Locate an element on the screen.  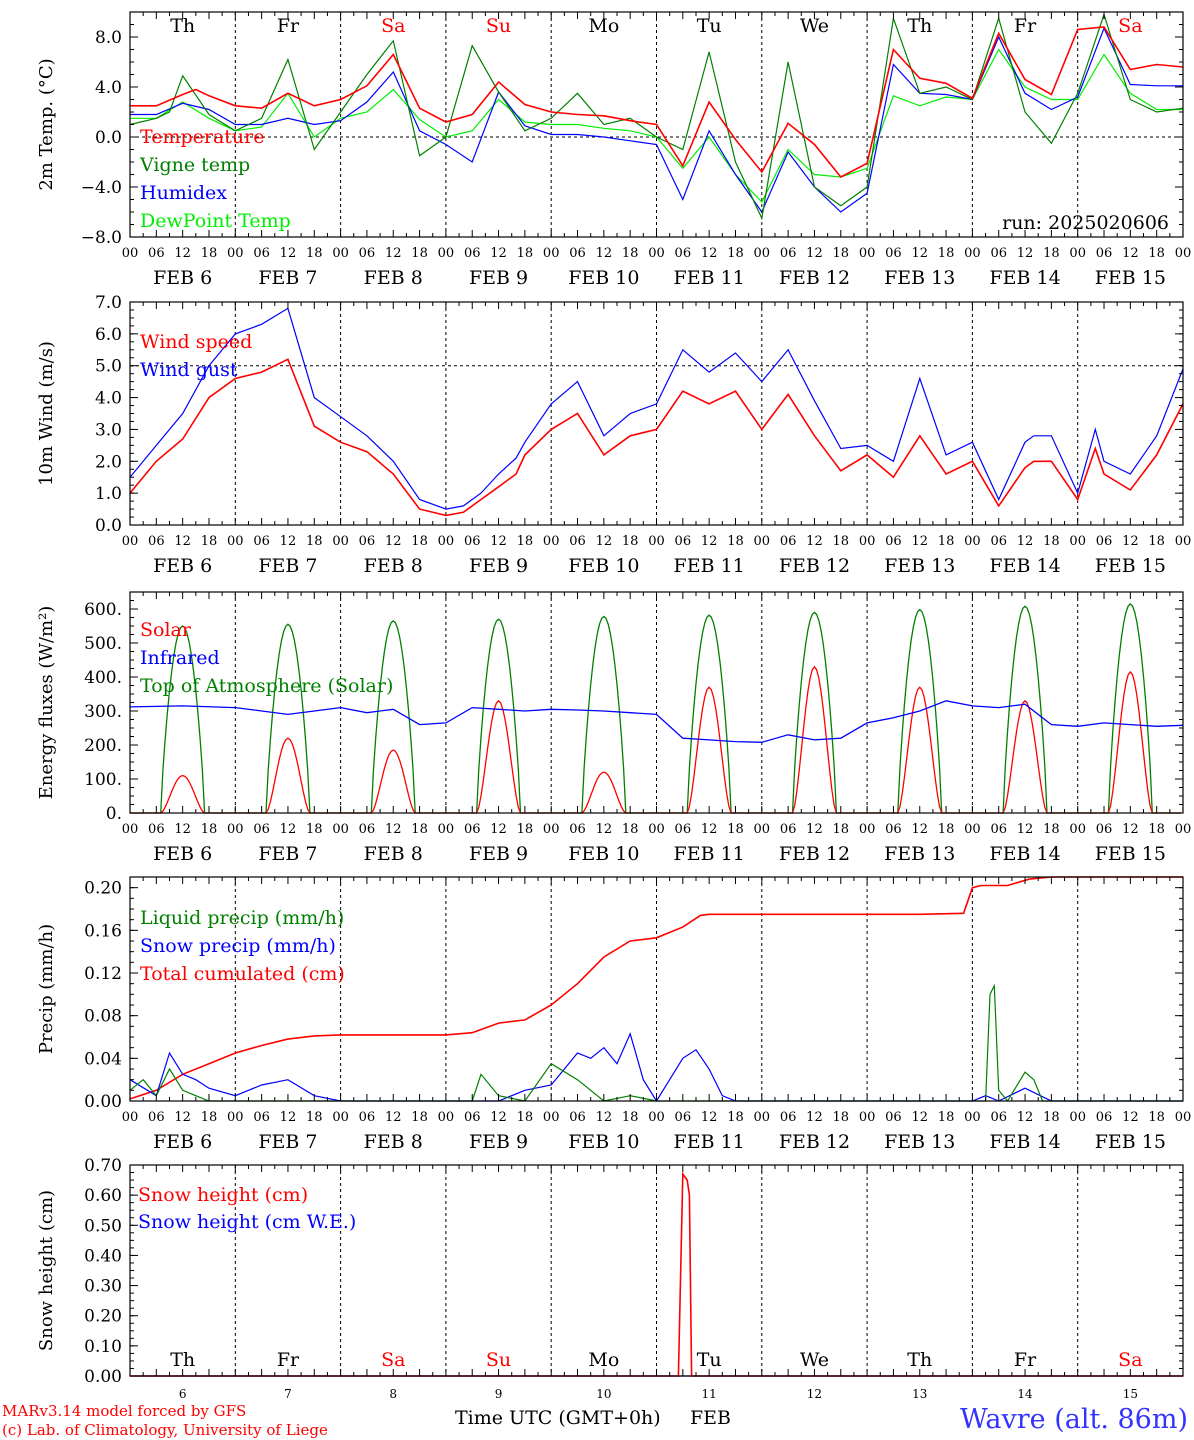
date-label: FEB 11 is located at coordinates (709, 566).